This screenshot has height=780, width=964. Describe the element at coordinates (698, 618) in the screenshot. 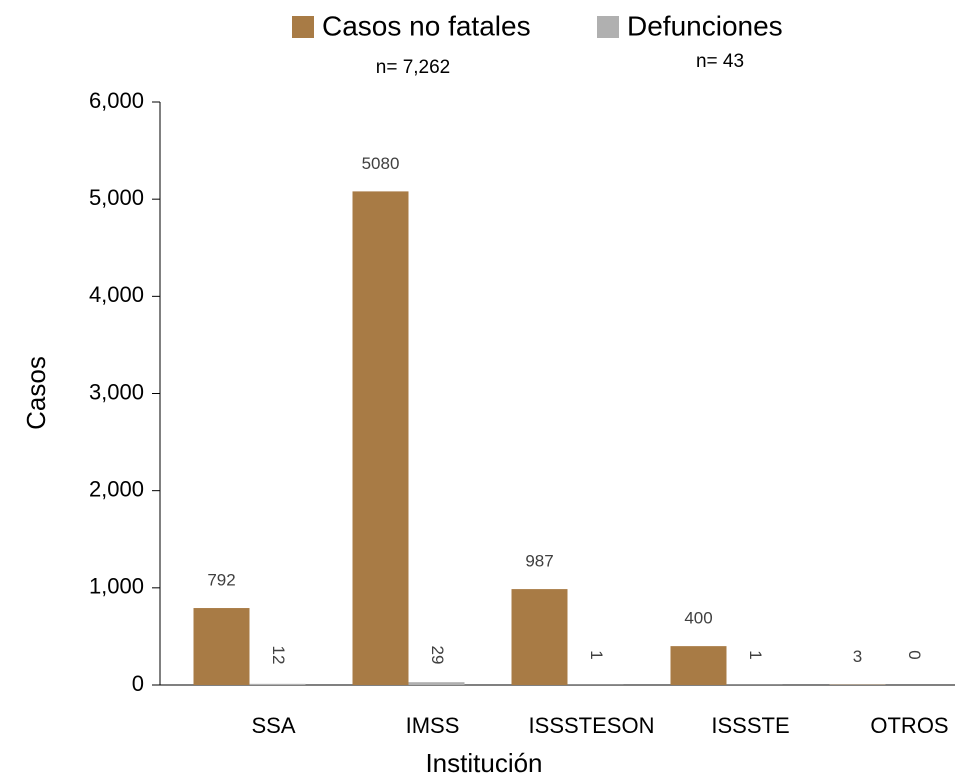

I see `value-label: 400` at that location.